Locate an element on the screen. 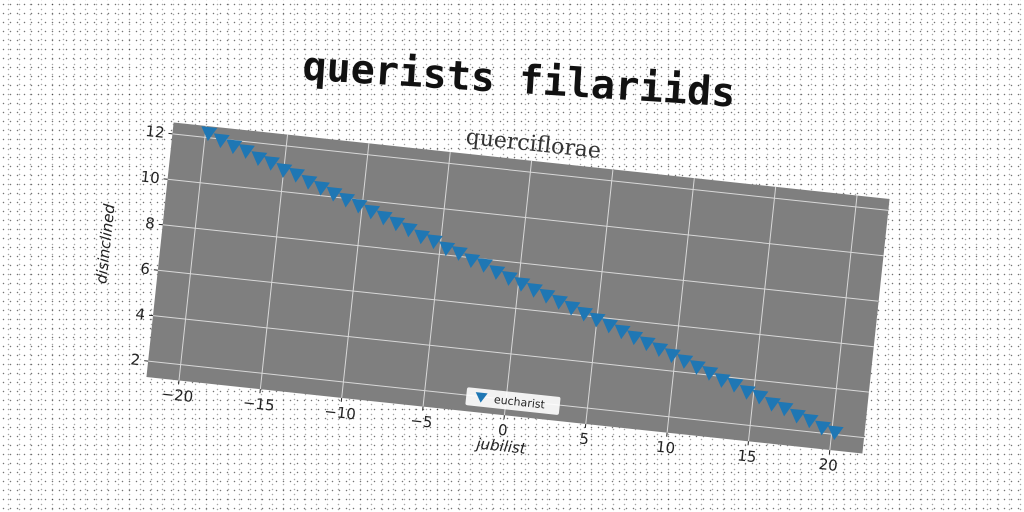 The image size is (1024, 512). y-axis-ticks: 2 4 6 8 10 12 is located at coordinates (151, 245).